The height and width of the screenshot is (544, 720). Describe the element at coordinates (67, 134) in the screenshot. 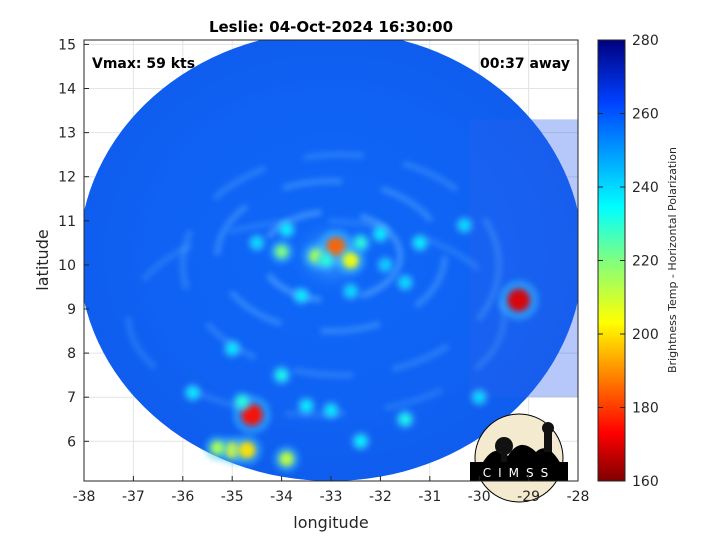

I see `y-tick-label: 13` at that location.